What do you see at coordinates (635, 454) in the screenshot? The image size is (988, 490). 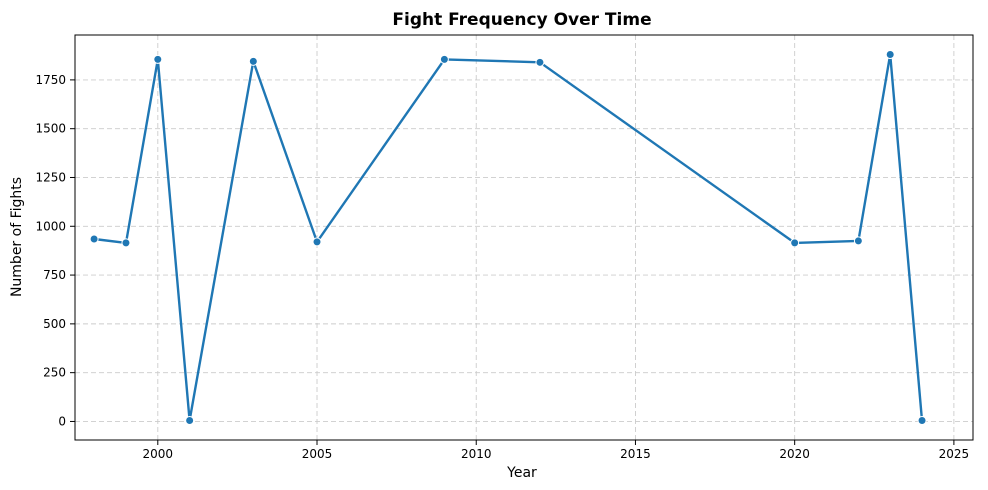 I see `x-tick-label: 2015` at bounding box center [635, 454].